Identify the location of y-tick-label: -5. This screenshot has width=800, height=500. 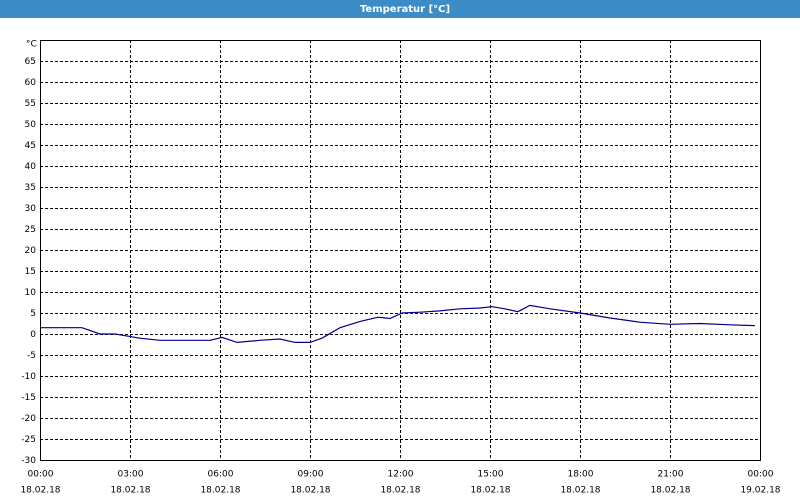
(31, 356).